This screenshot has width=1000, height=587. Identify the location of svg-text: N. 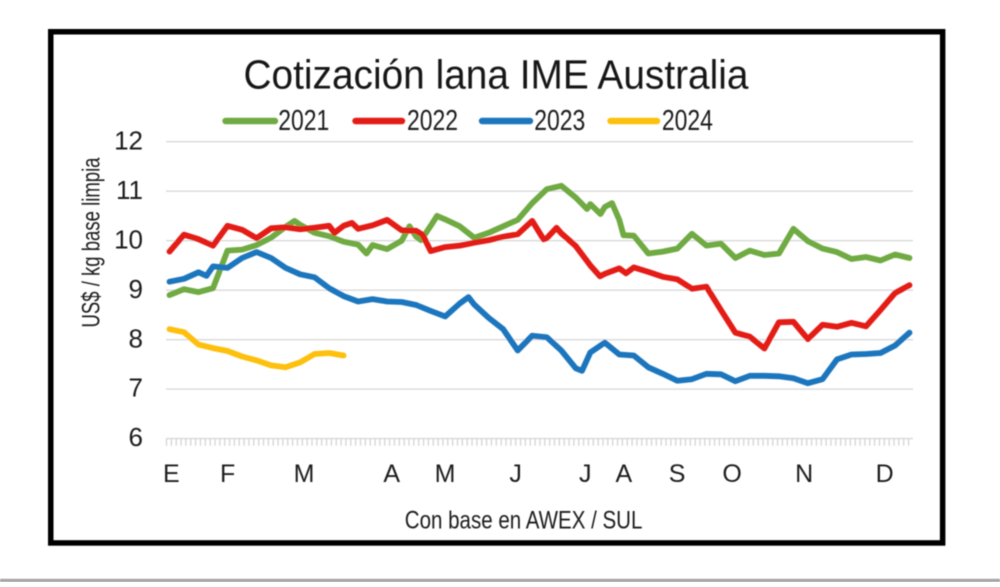
(804, 474).